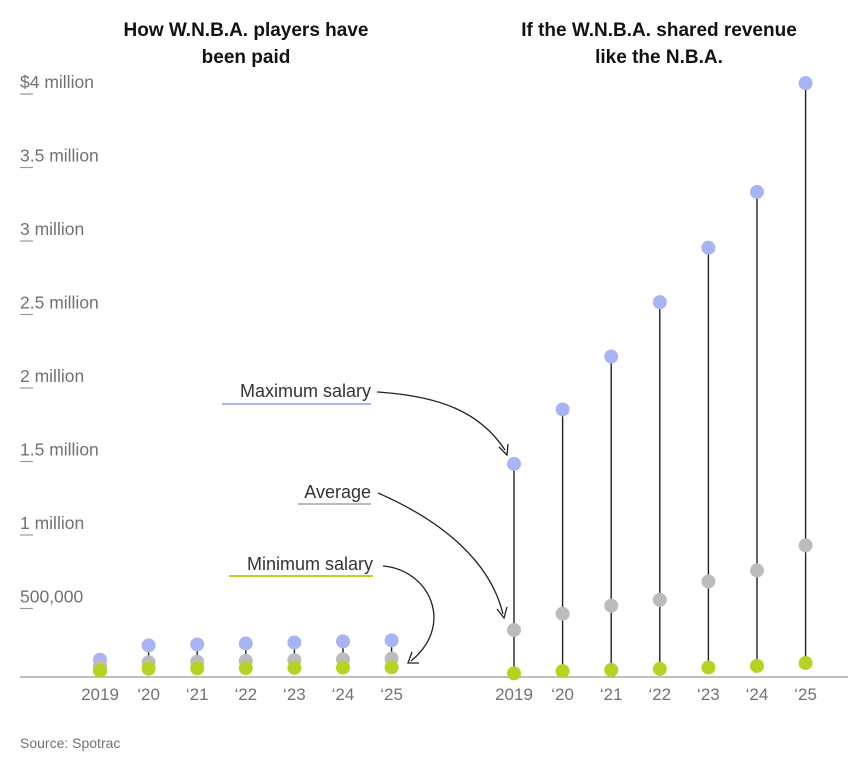 The width and height of the screenshot is (866, 783). Describe the element at coordinates (52, 376) in the screenshot. I see `y-tick-label: 2 million` at that location.